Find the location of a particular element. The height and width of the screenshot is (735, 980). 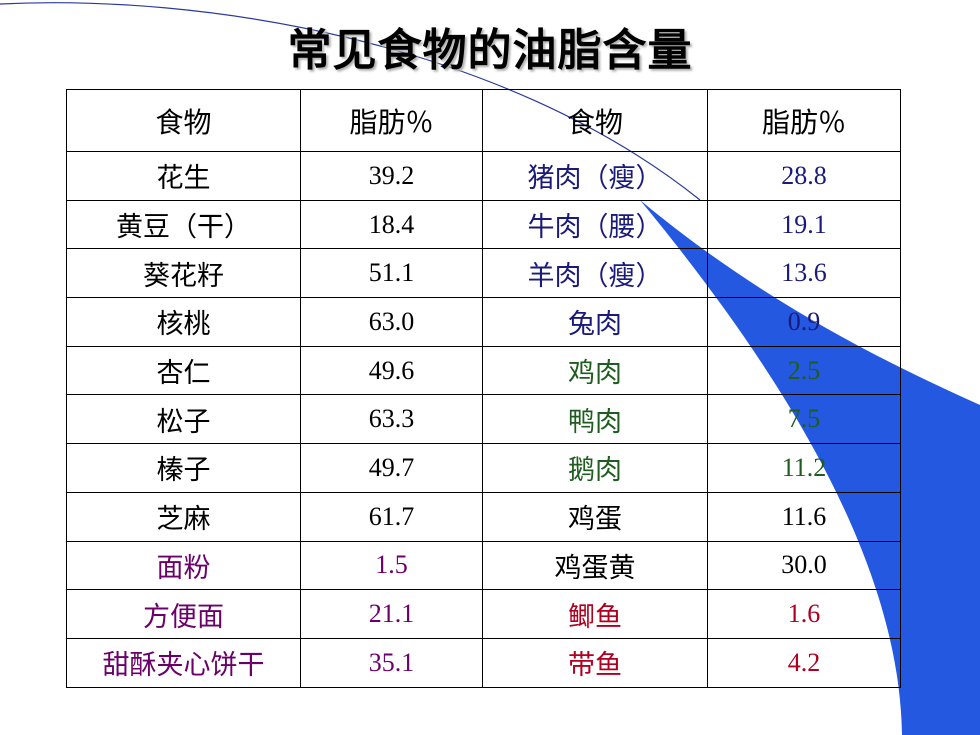

fat-cell-left: 63.3 is located at coordinates (391, 419).